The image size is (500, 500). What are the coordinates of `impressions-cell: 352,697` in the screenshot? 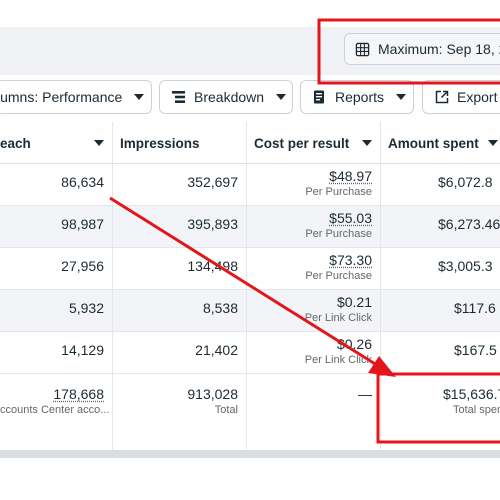 It's located at (179, 185).